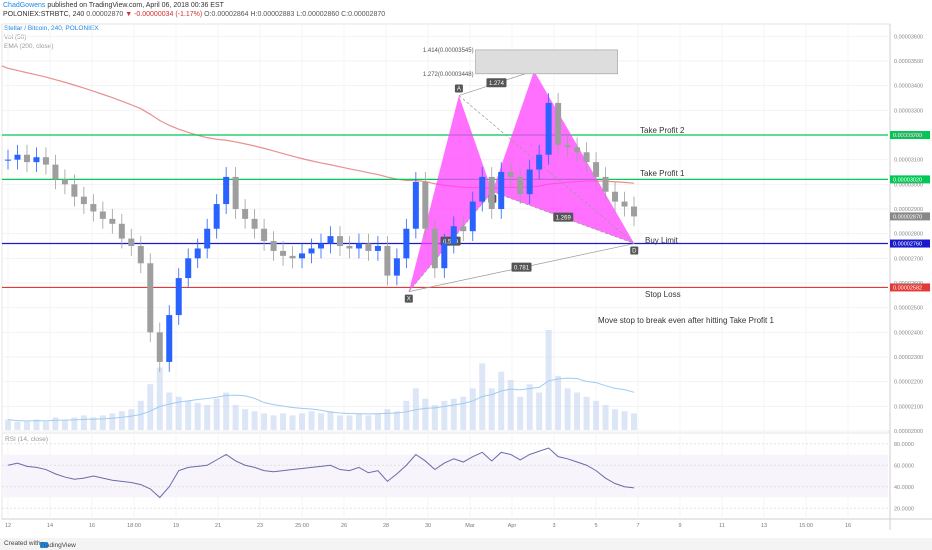 This screenshot has width=932, height=550. Describe the element at coordinates (450, 193) in the screenshot. I see `pattern-triangle-xab` at that location.